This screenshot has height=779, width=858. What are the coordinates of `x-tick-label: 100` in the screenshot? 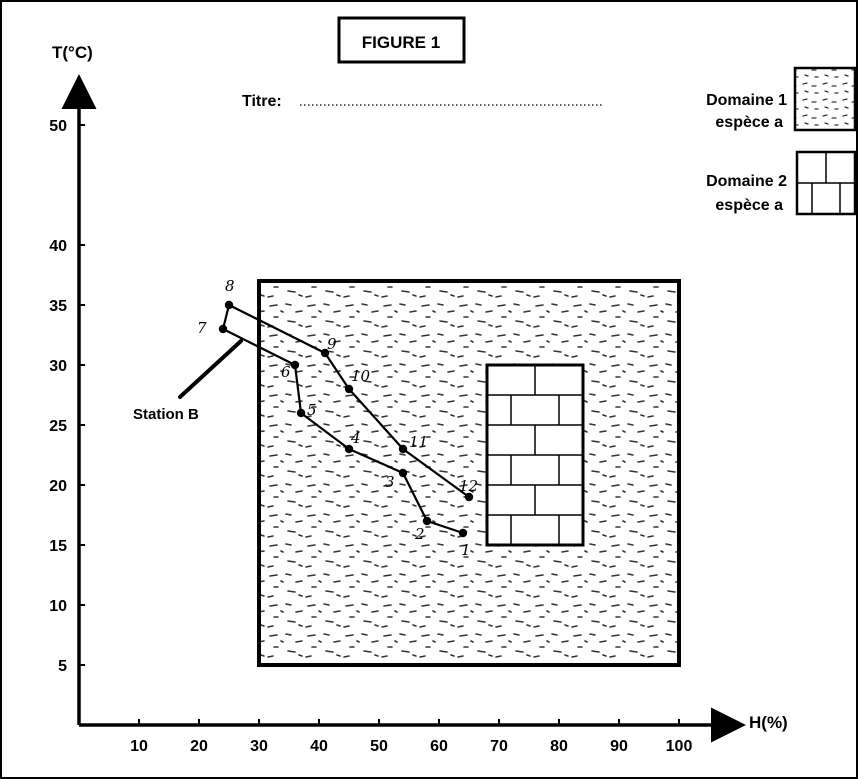 It's located at (679, 746).